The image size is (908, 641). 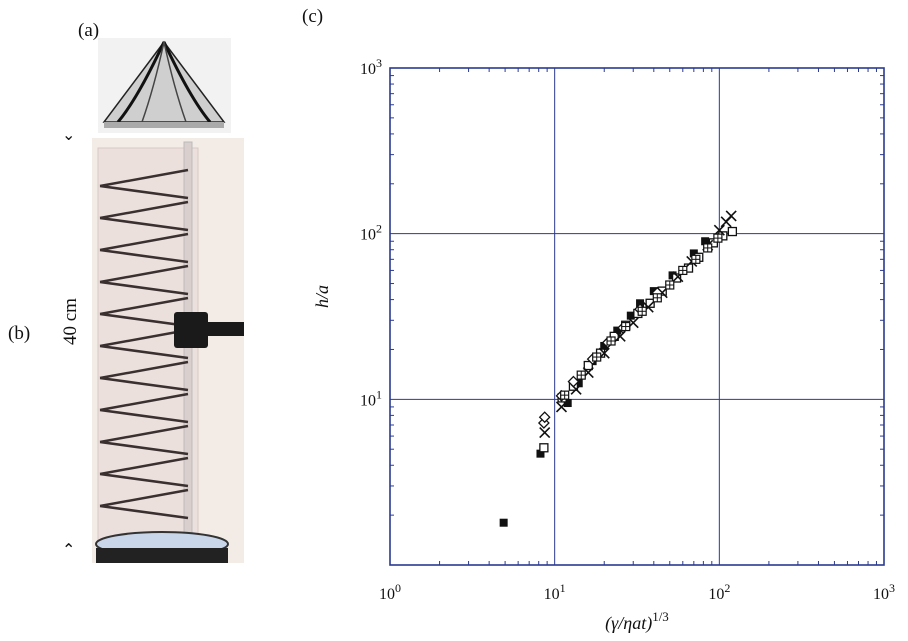 What do you see at coordinates (69, 134) in the screenshot?
I see `arrow-down-icon: ⌄` at bounding box center [69, 134].